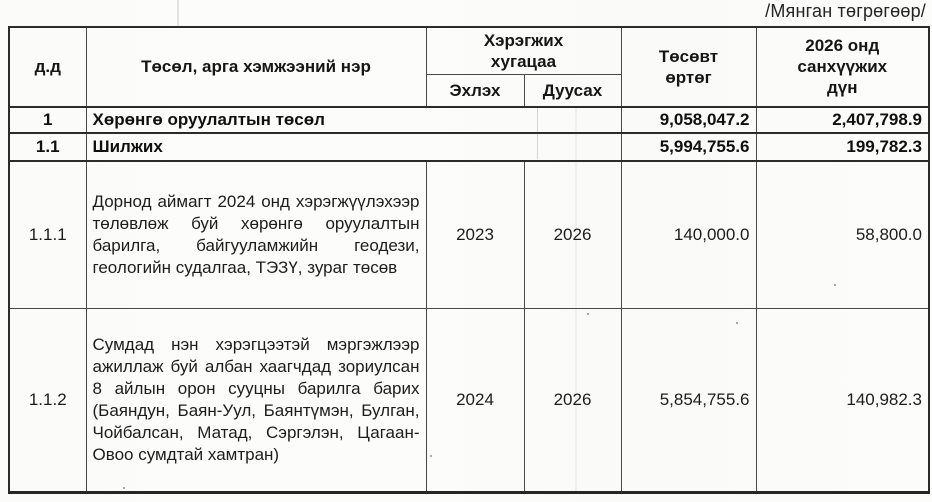 This screenshot has height=502, width=932. Describe the element at coordinates (688, 234) in the screenshot. I see `budget-value: 140,000.0` at that location.